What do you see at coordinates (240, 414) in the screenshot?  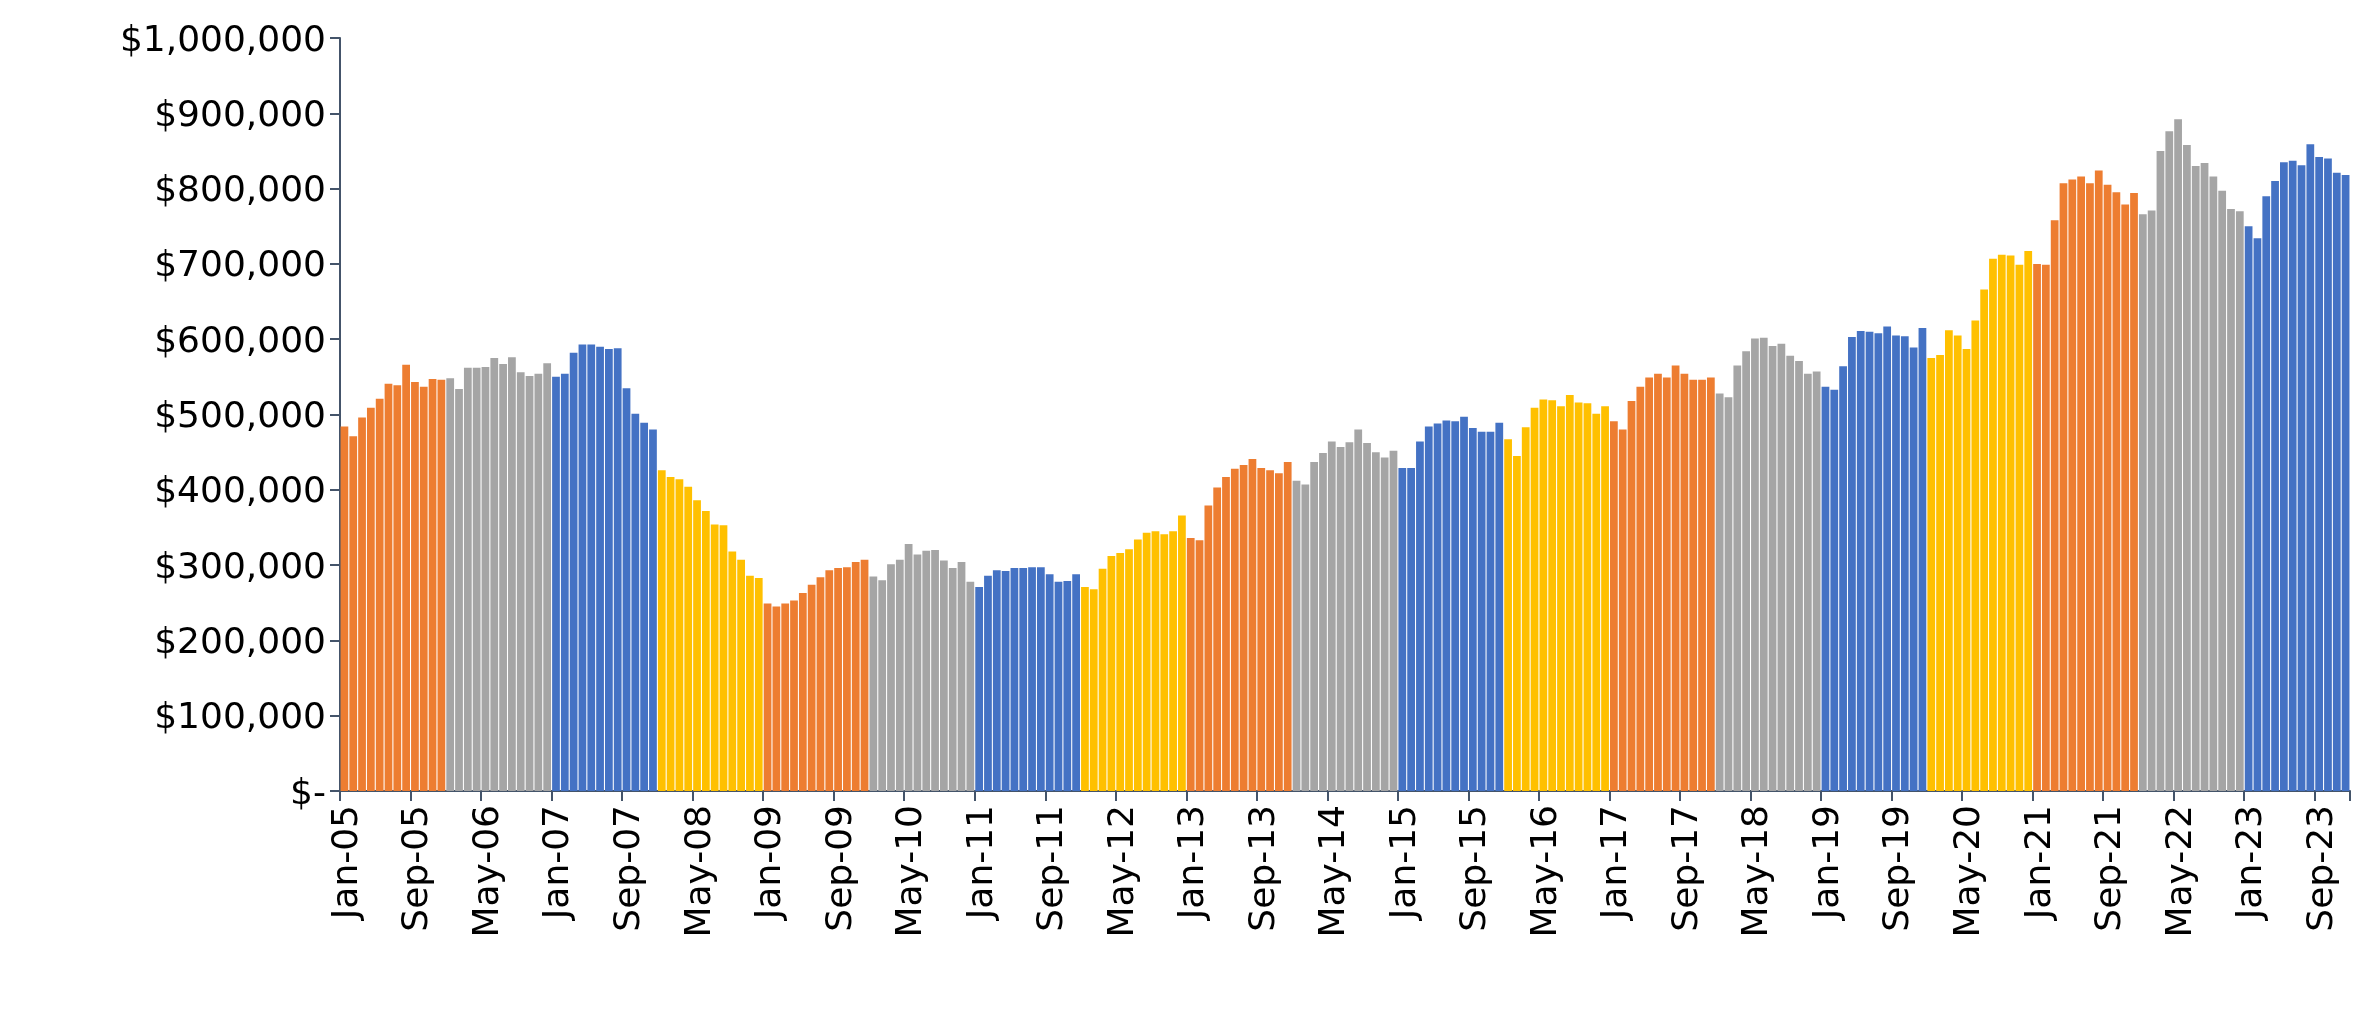 I see `y-tick-label: $500,000` at bounding box center [240, 414].